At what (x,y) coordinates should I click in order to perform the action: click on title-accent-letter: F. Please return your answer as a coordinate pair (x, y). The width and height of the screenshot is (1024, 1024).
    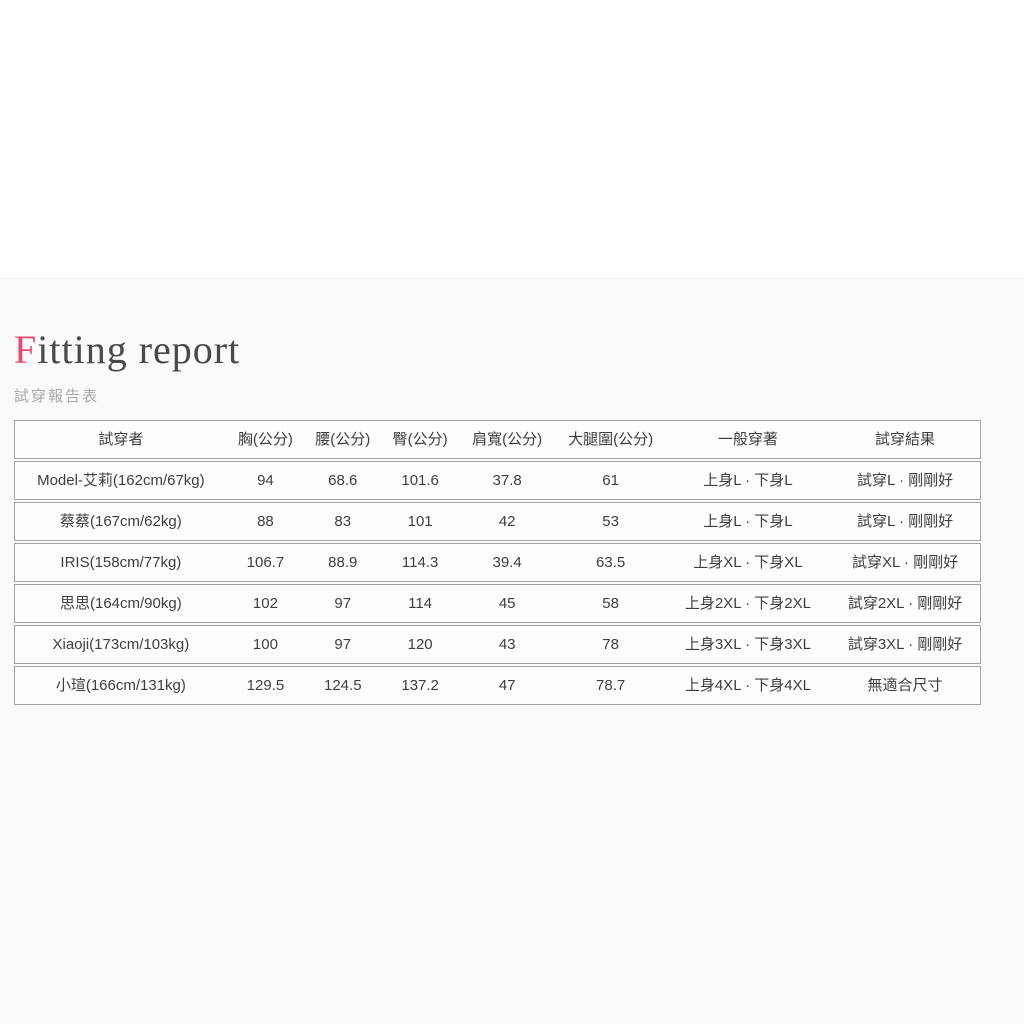
    Looking at the image, I should click on (26, 349).